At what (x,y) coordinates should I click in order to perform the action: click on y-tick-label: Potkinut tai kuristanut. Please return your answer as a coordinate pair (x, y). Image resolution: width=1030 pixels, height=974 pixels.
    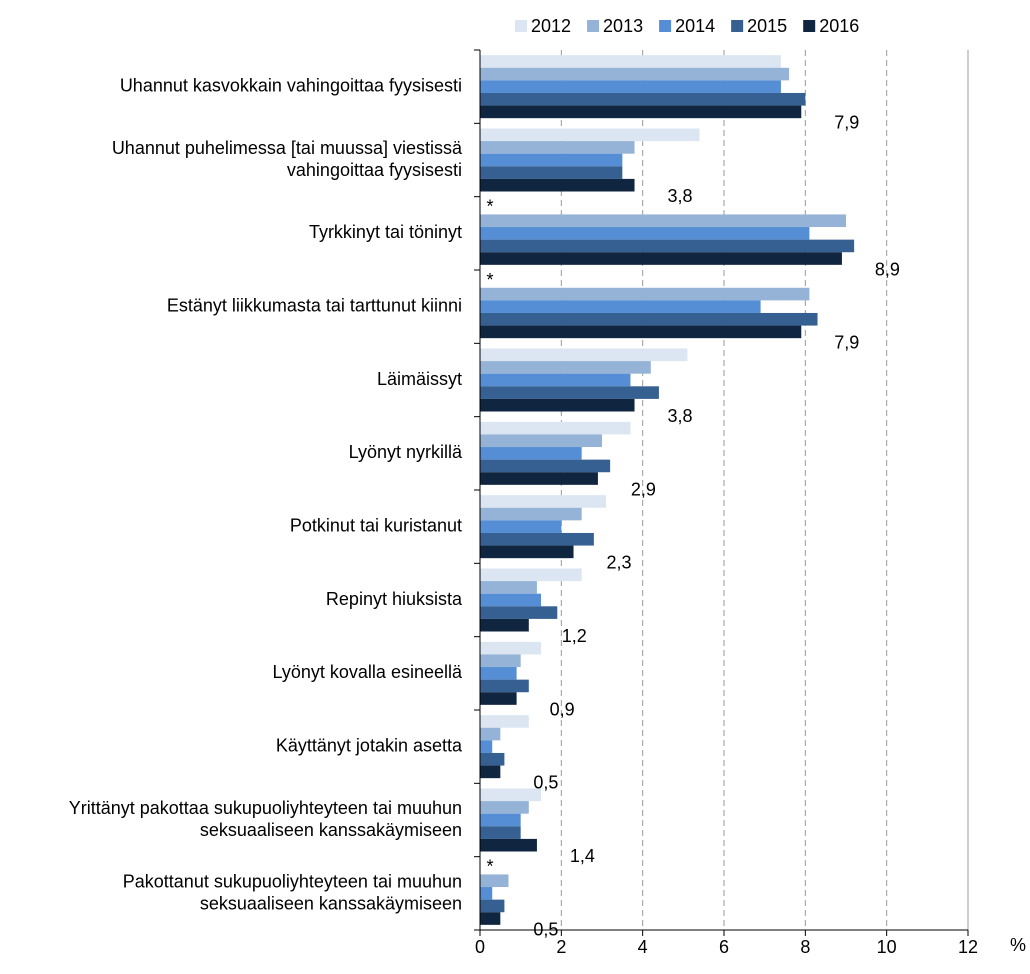
    Looking at the image, I should click on (376, 525).